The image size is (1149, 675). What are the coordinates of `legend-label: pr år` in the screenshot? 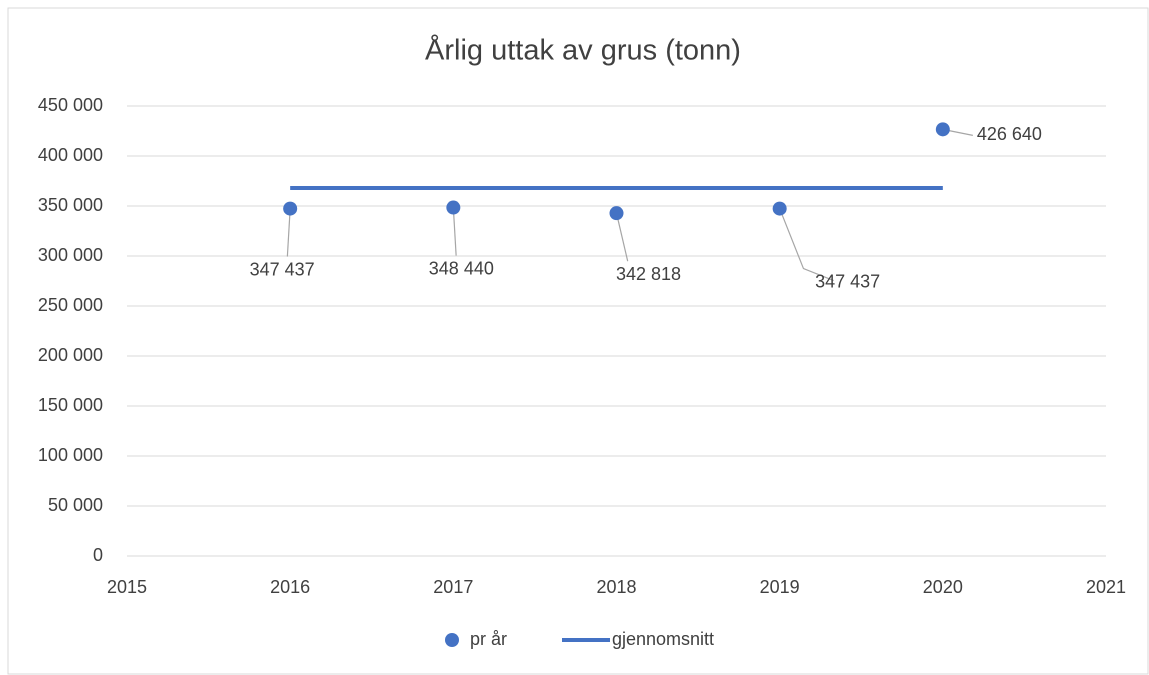 It's located at (488, 639).